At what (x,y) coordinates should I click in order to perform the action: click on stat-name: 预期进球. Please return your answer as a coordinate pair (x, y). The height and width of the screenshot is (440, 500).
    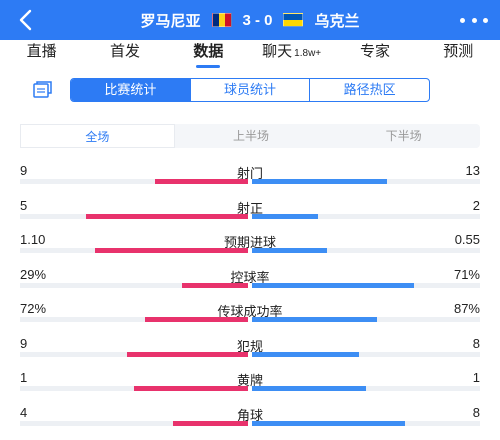
    Looking at the image, I should click on (249, 242).